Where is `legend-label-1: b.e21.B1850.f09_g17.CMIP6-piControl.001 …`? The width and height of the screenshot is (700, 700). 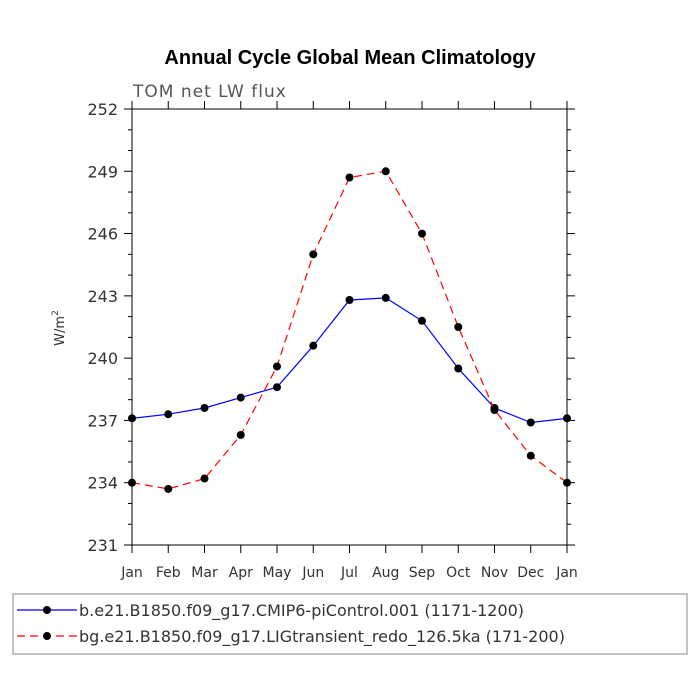
legend-label-1: b.e21.B1850.f09_g17.CMIP6-piControl.001 … is located at coordinates (301, 611).